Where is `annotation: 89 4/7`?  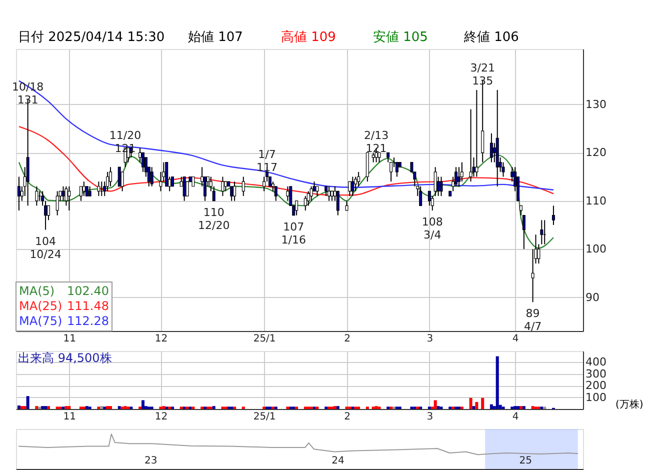 annotation: 89 4/7 is located at coordinates (533, 320).